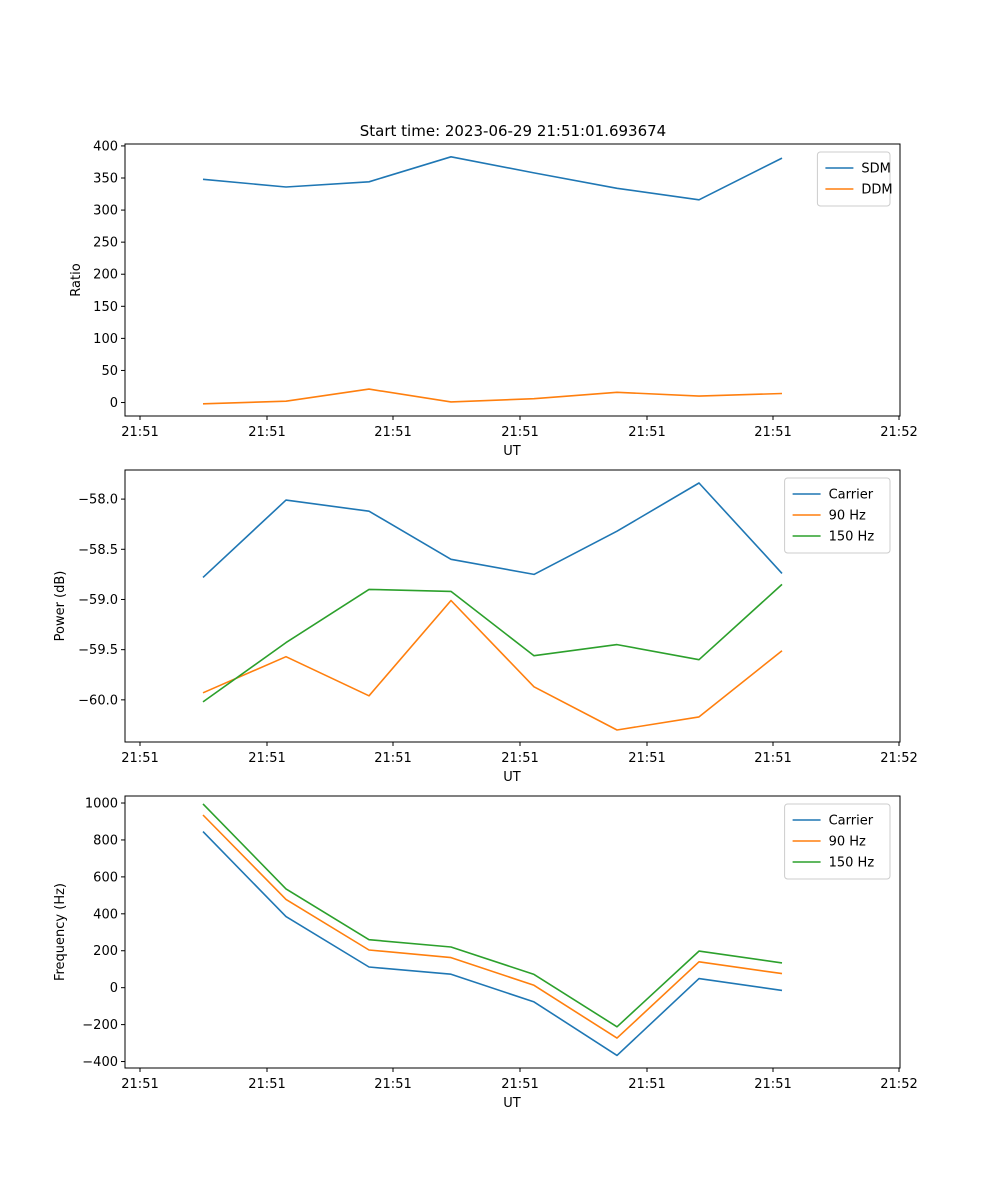 This screenshot has width=1000, height=1200. What do you see at coordinates (98, 650) in the screenshot?
I see `y-tick-label: −59.5` at bounding box center [98, 650].